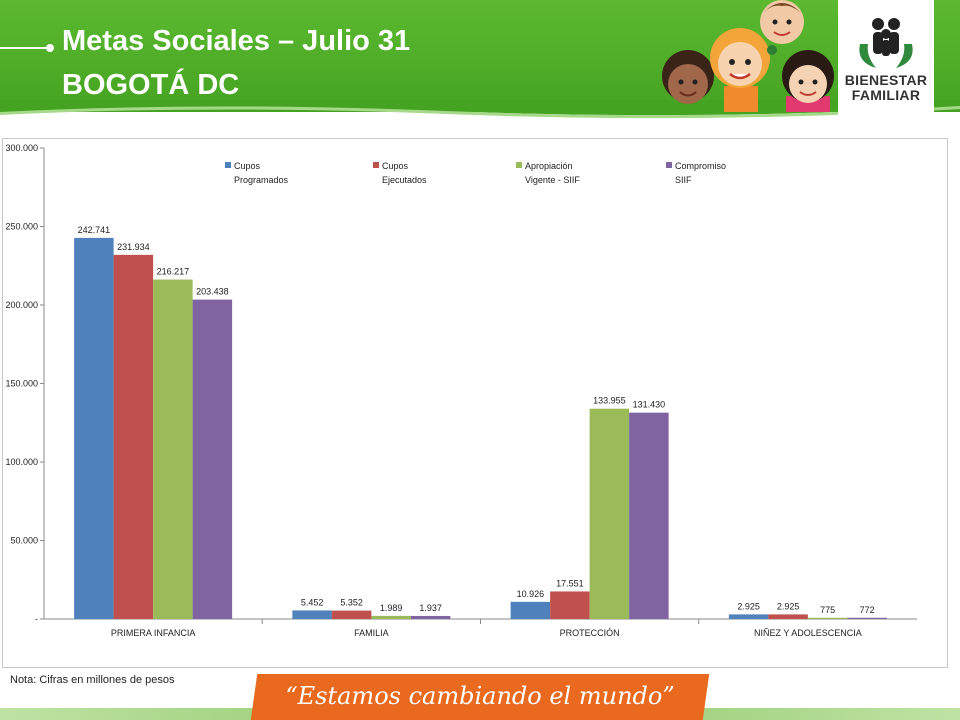 This screenshot has width=960, height=720. Describe the element at coordinates (549, 166) in the screenshot. I see `legend-label: Apropiación` at that location.